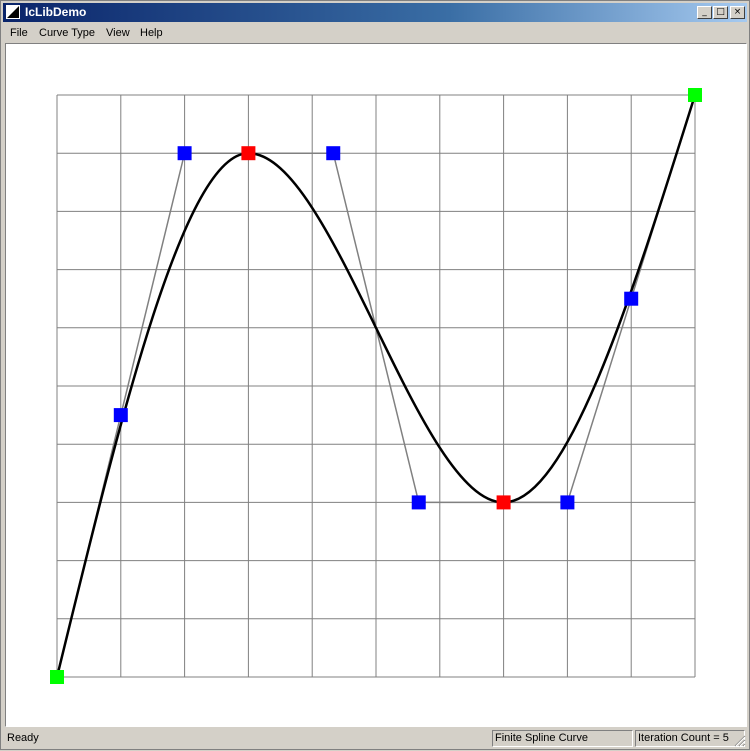  I want to click on menu-curve-type: Curve Type, so click(67, 33).